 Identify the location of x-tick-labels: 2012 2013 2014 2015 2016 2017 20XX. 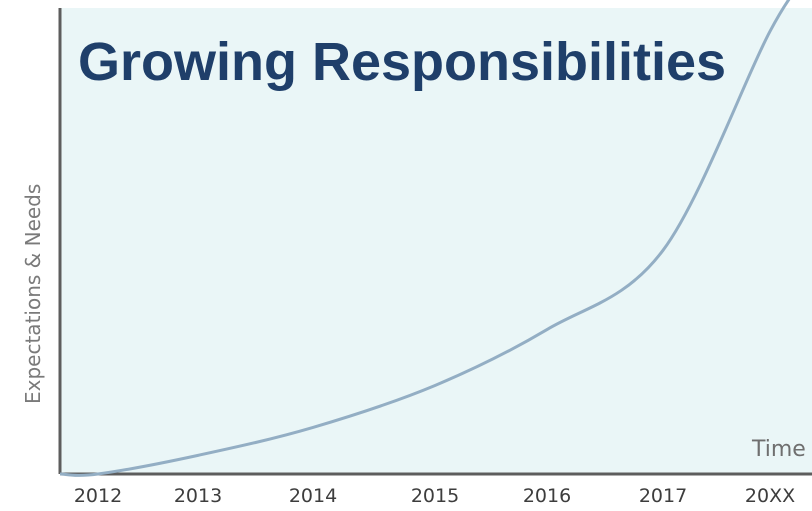
(434, 496).